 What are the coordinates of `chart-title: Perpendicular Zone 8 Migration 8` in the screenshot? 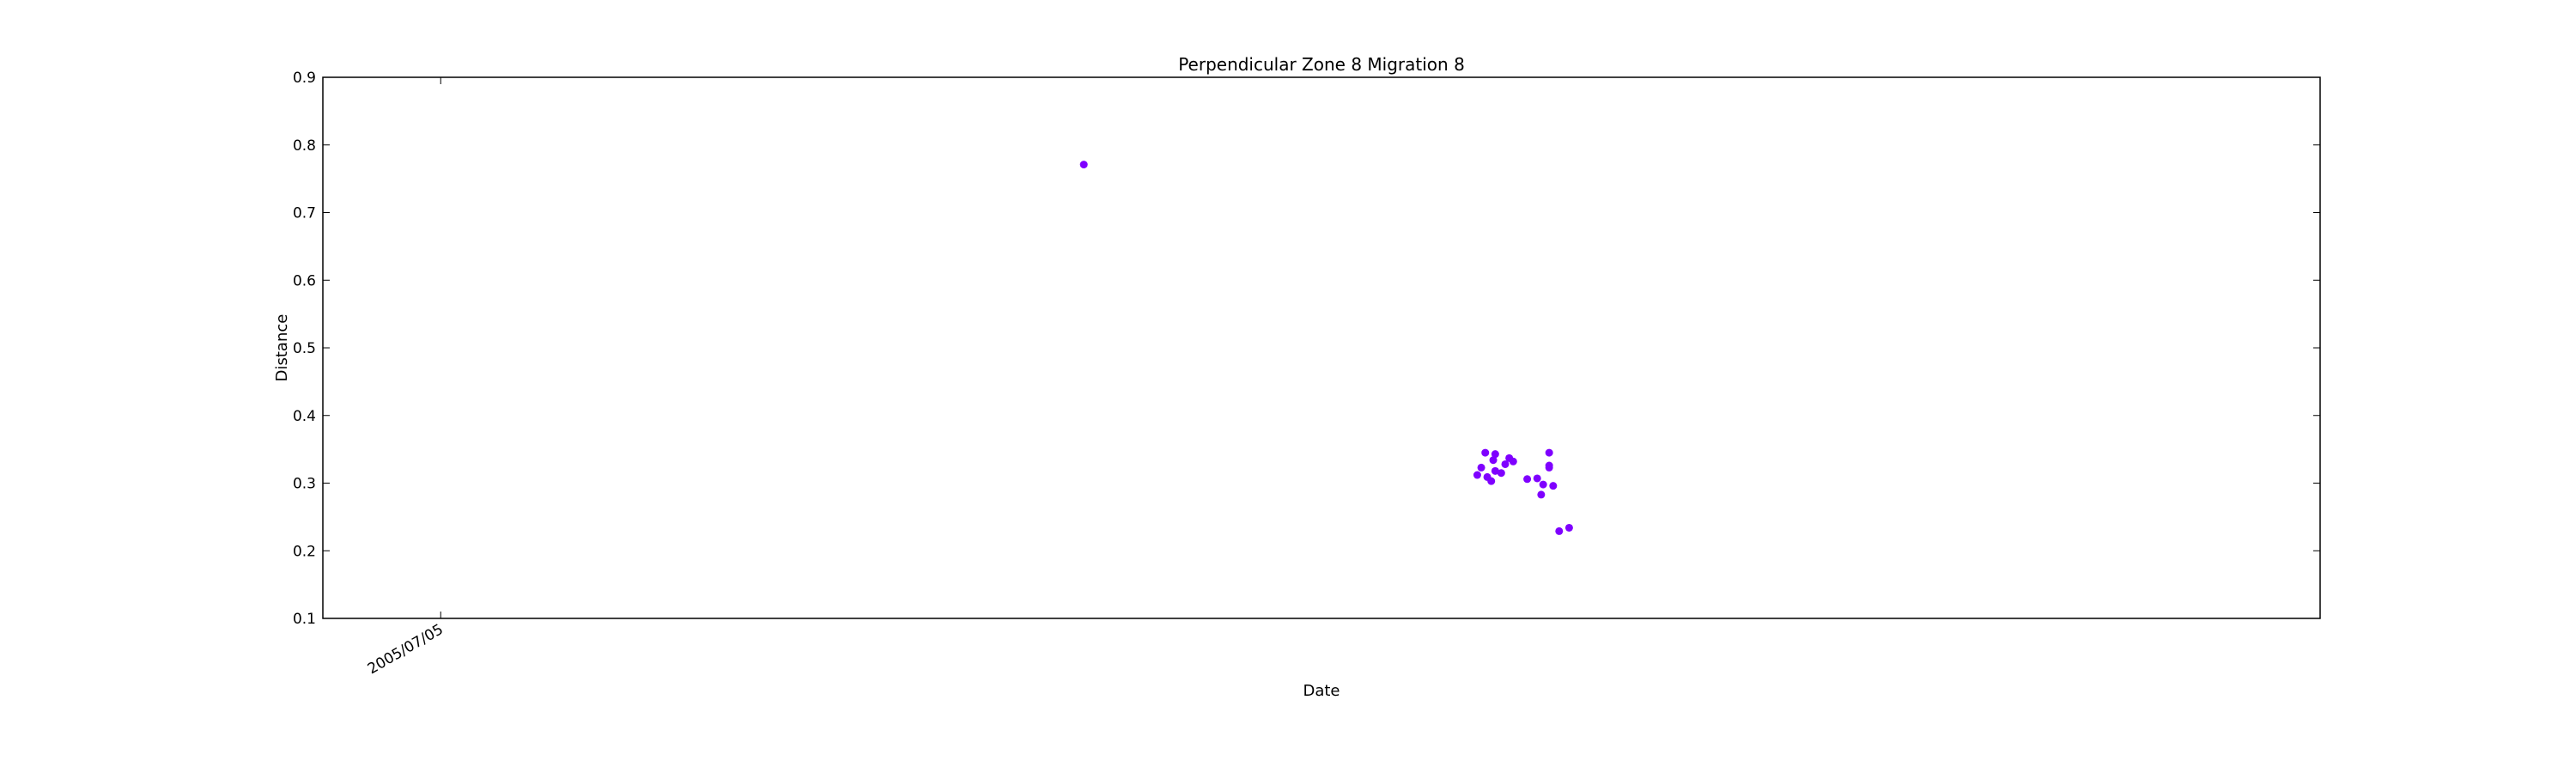 It's located at (1321, 64).